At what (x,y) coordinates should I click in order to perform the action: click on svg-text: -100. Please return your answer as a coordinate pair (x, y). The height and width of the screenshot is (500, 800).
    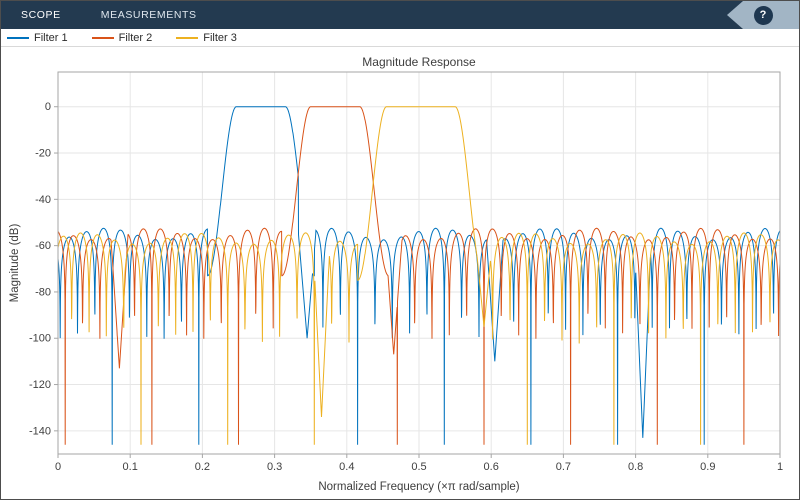
    Looking at the image, I should click on (40, 339).